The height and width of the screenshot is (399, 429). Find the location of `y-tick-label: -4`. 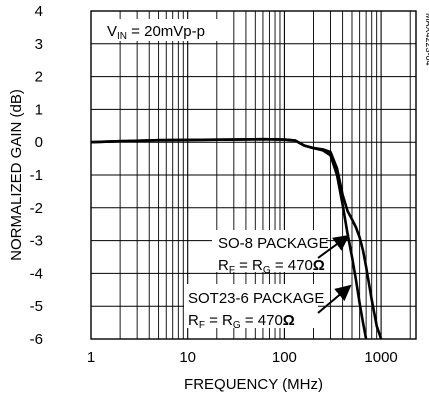

y-tick-label: -4 is located at coordinates (36, 273).